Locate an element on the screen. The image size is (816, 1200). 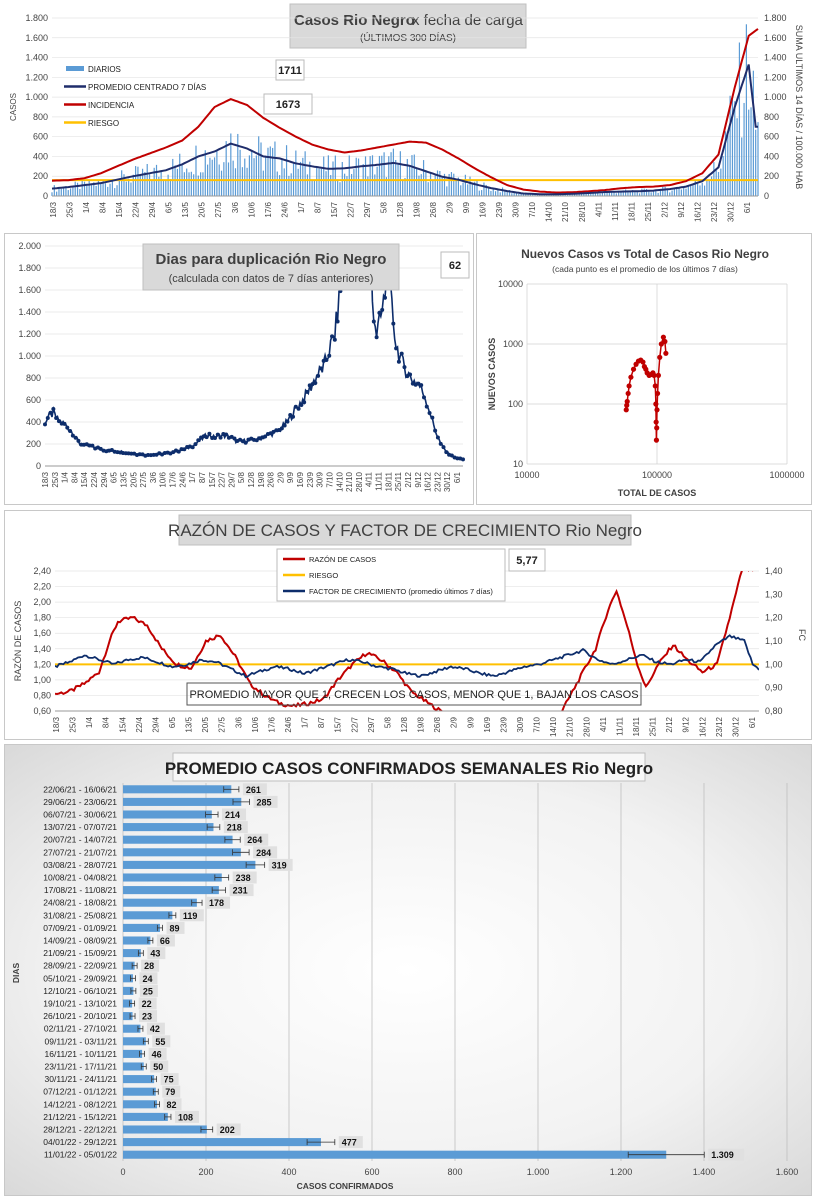
x-tick-label: 9/12 is located at coordinates (681, 209).